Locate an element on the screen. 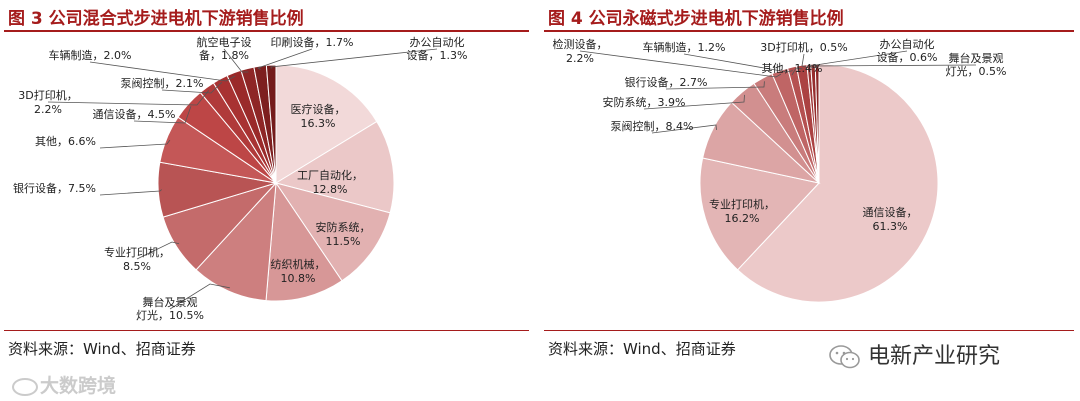 This screenshot has height=401, width=1080. slice-label-11: 泵阀控制，2.1% is located at coordinates (162, 83).